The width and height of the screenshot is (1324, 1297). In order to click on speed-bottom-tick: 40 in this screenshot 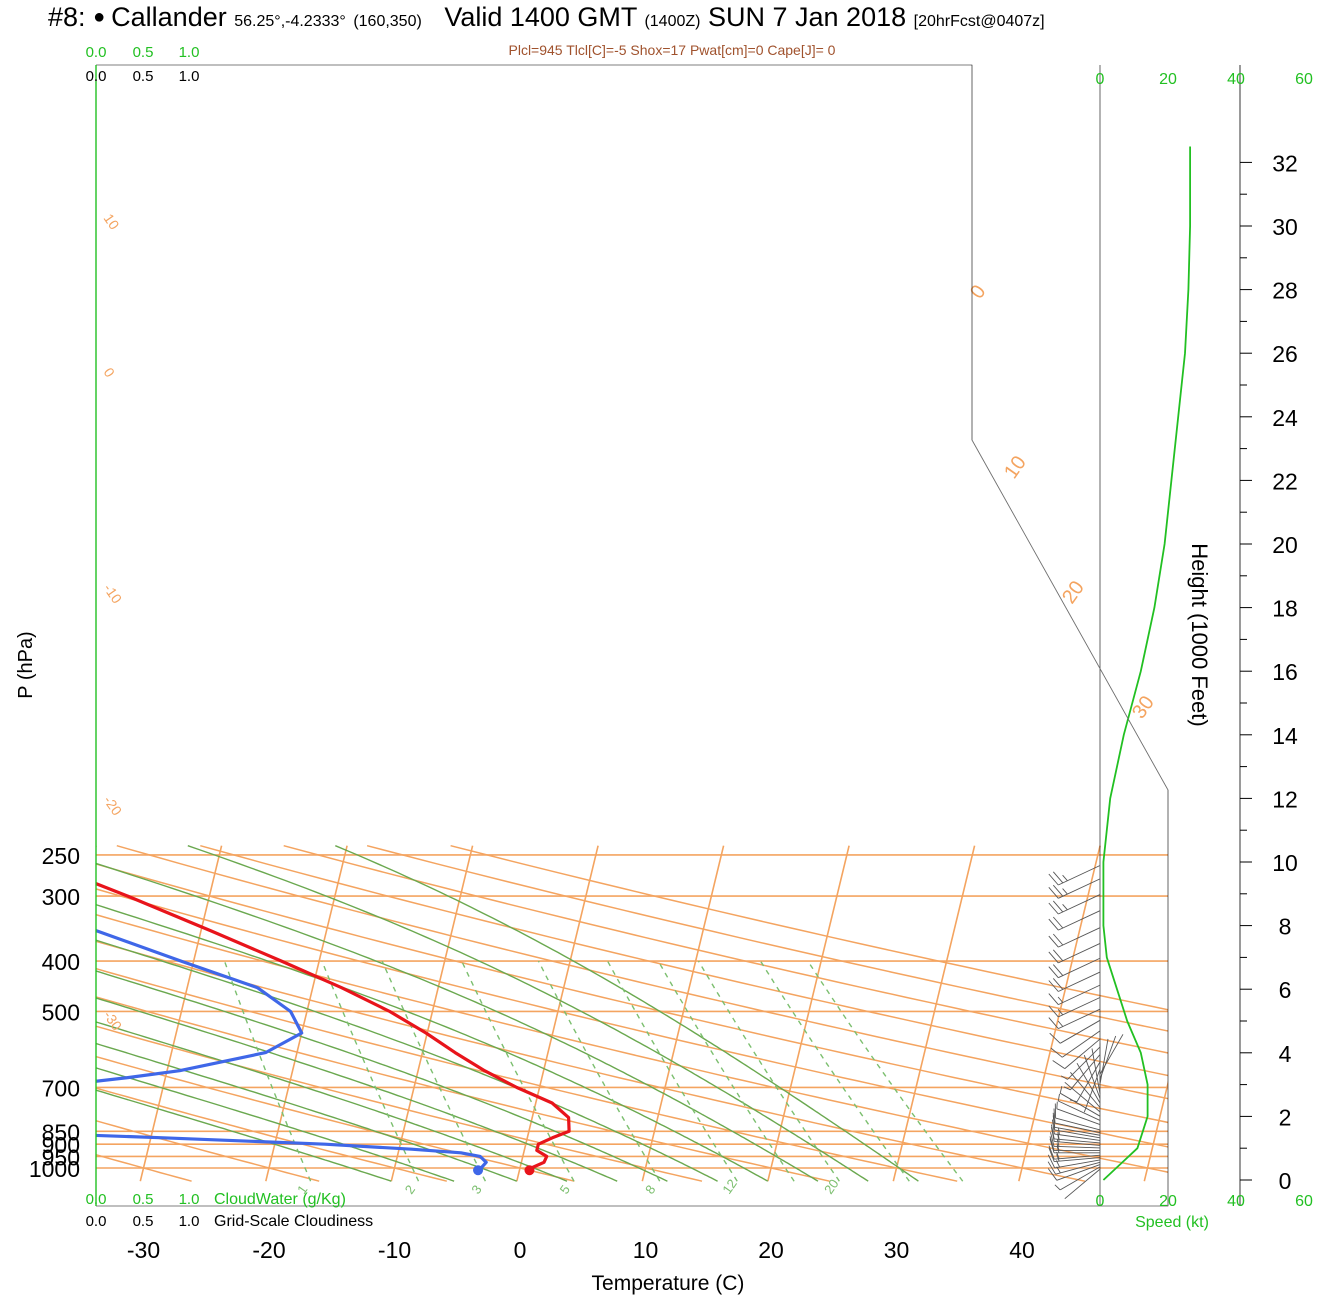, I will do `click(1236, 1201)`.